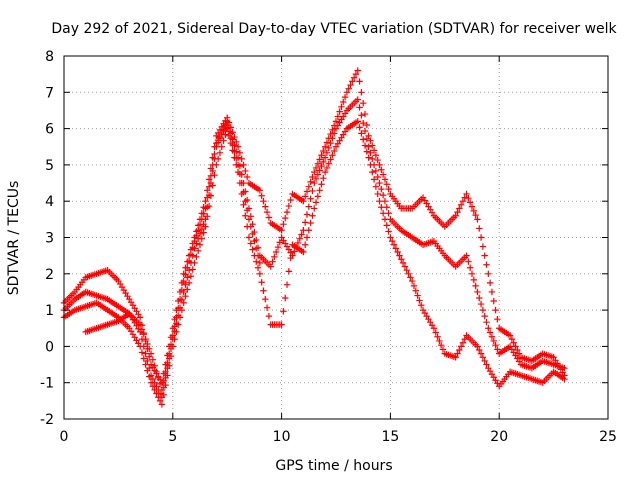 Image resolution: width=640 pixels, height=480 pixels. I want to click on x-tick-label: 15, so click(390, 437).